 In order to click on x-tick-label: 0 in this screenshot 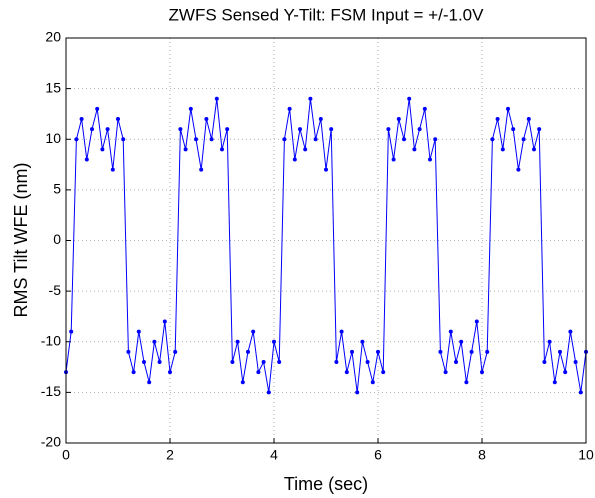, I will do `click(66, 455)`.